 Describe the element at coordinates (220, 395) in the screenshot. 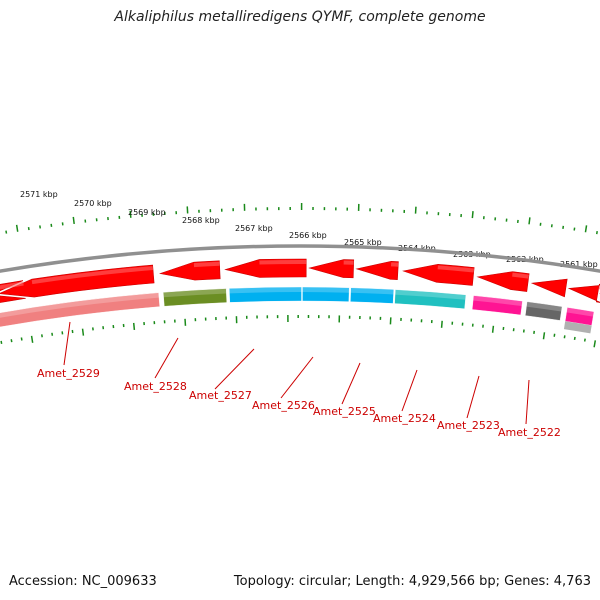

I see `gene-label: Amet_2527` at that location.